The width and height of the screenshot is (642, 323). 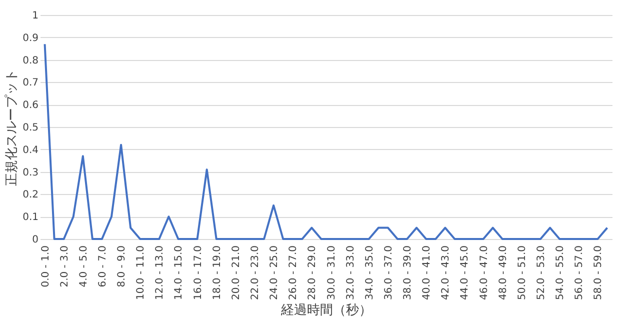 What do you see at coordinates (30, 38) in the screenshot?
I see `y-tick-label: 0.9` at bounding box center [30, 38].